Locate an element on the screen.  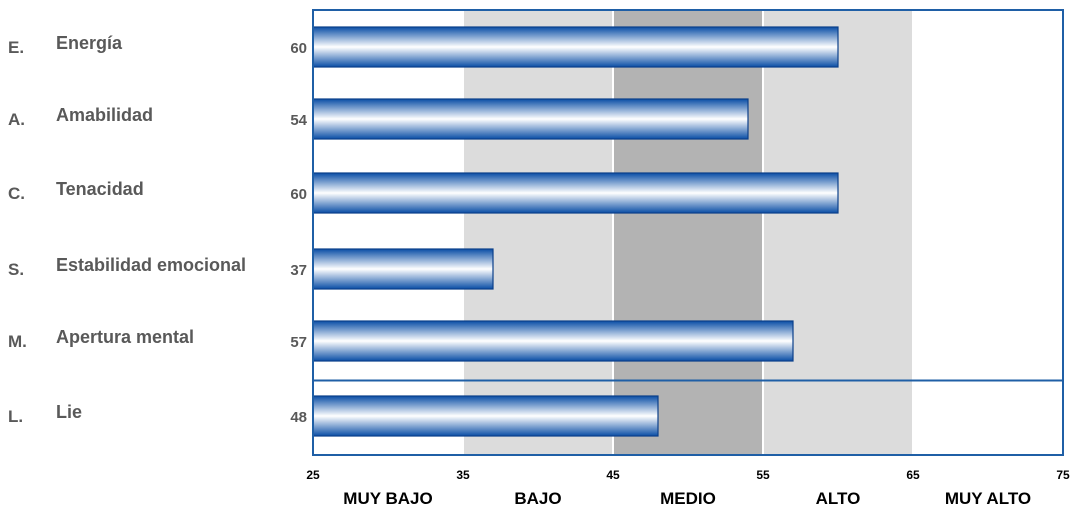
band-label: BAJO is located at coordinates (537, 498).